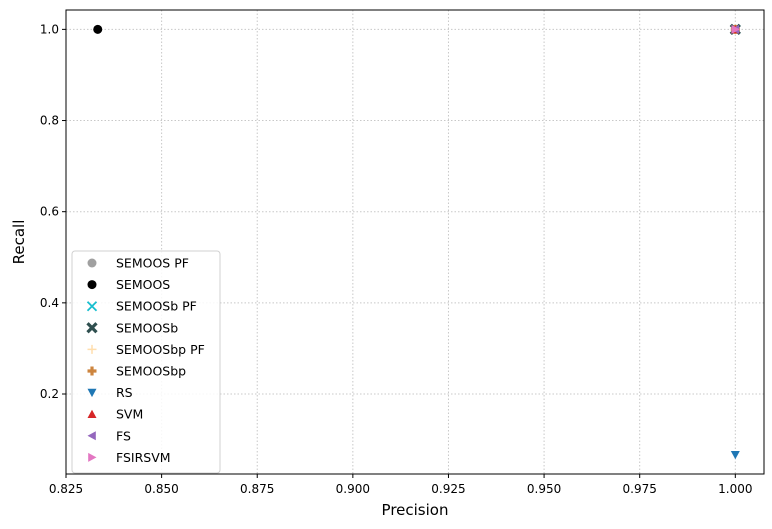  Describe the element at coordinates (152, 263) in the screenshot. I see `legend-label: SEMOOS PF` at that location.